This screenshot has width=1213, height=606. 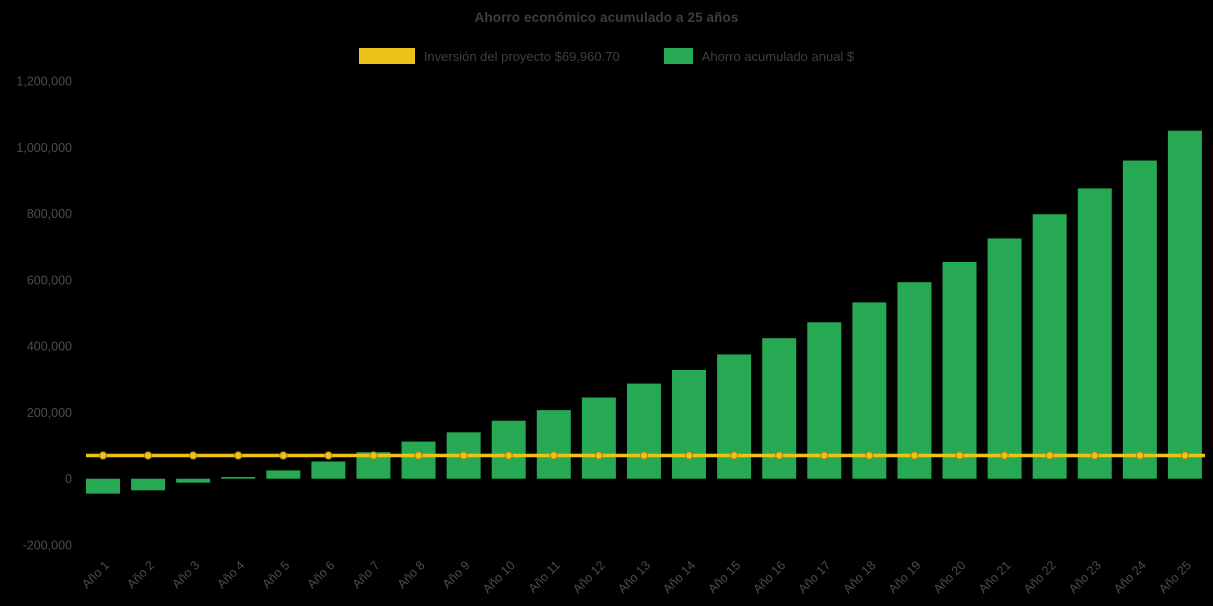 What do you see at coordinates (860, 577) in the screenshot?
I see `x-axis-label: Año 18` at bounding box center [860, 577].